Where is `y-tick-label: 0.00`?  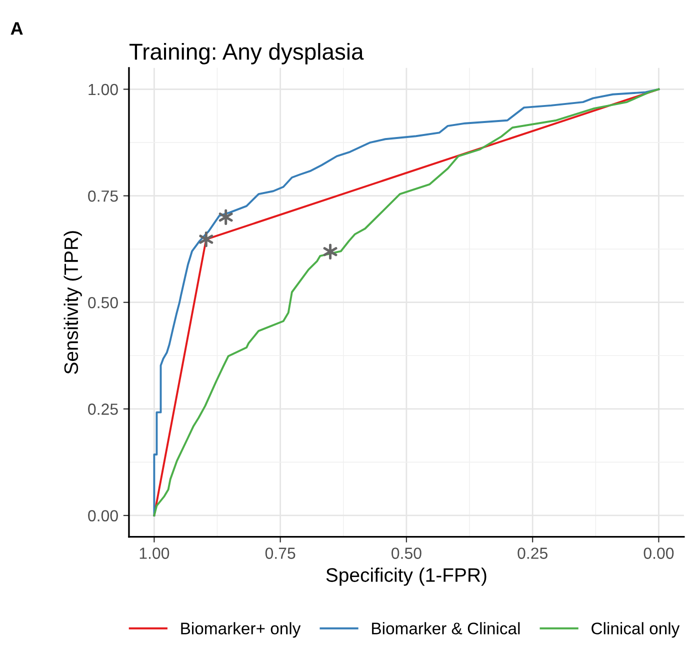
y-tick-label: 0.00 is located at coordinates (103, 516).